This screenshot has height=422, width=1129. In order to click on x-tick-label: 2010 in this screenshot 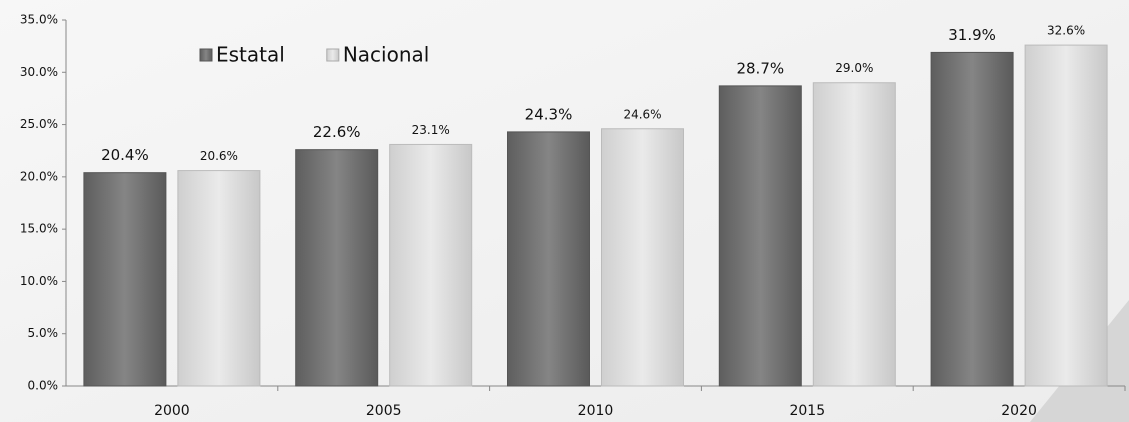, I will do `click(596, 411)`.